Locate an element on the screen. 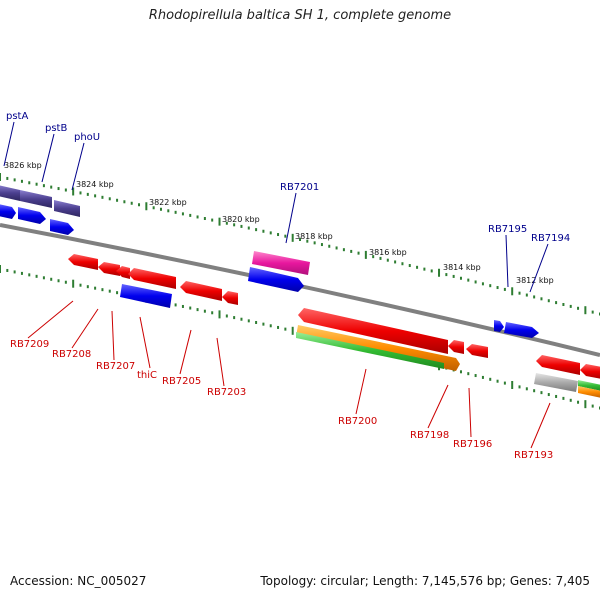 This screenshot has height=600, width=600. gene-RB7209 is located at coordinates (83, 262).